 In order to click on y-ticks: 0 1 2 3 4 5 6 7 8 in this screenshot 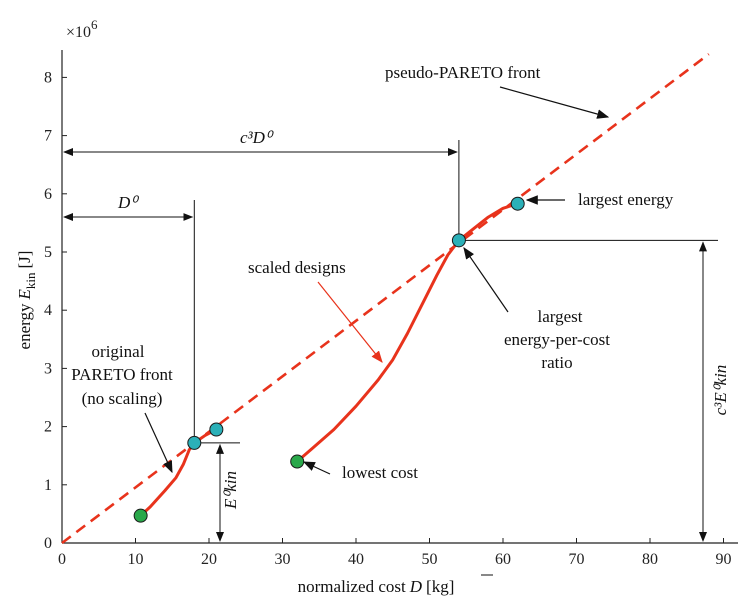, I will do `click(55, 310)`.